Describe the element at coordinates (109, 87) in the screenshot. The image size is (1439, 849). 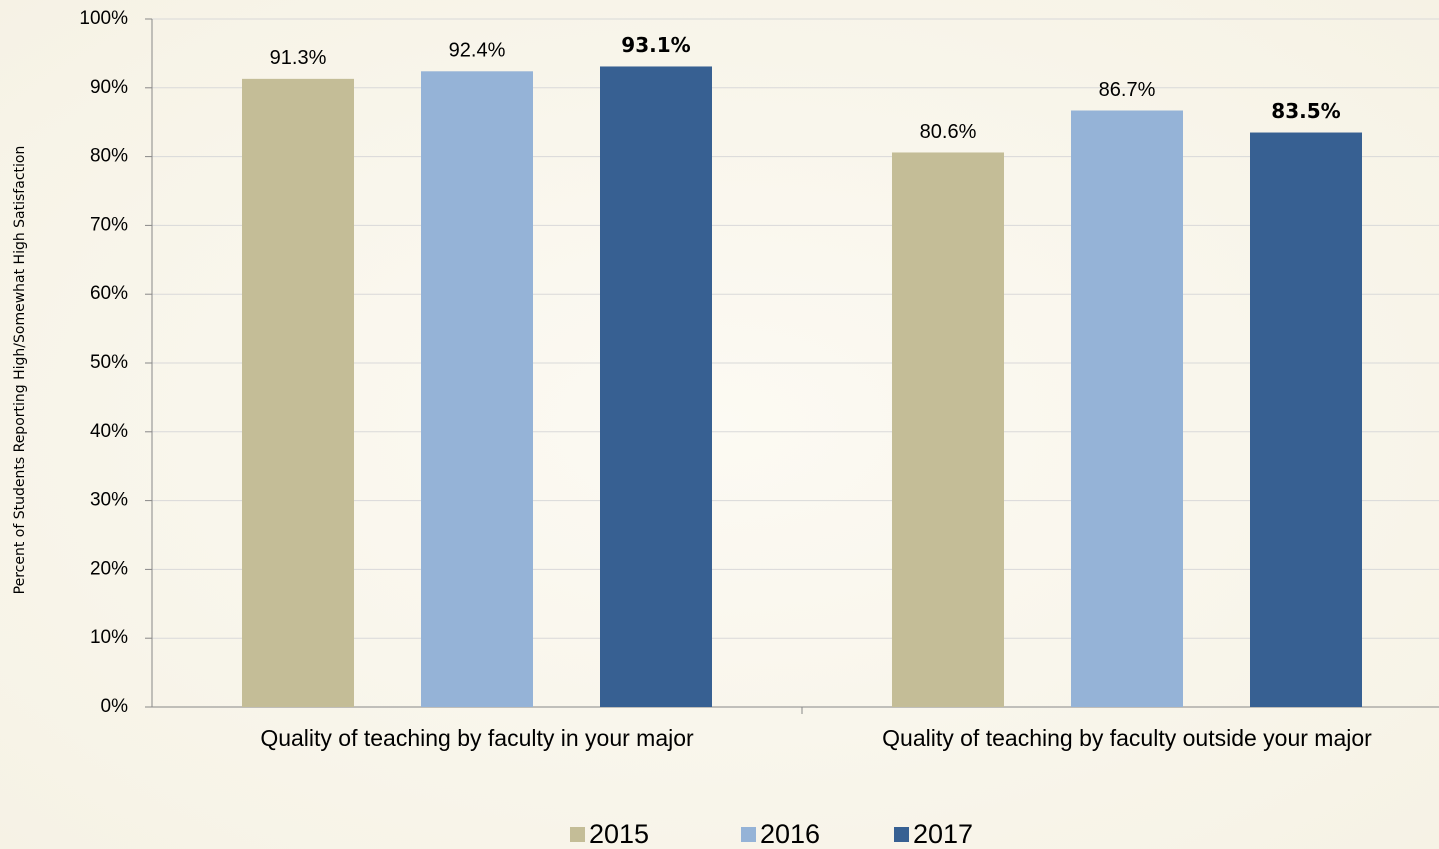
I see `y-tick-label: 90%` at that location.